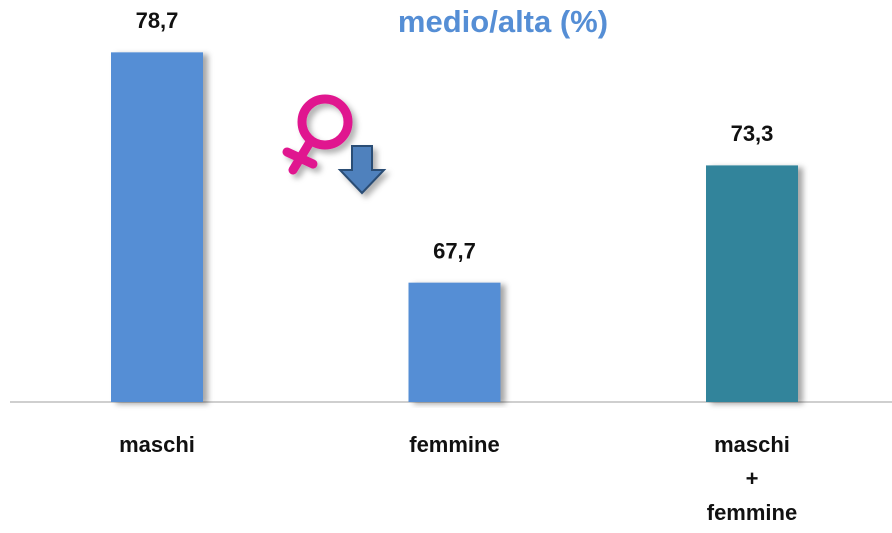 This screenshot has height=533, width=892. What do you see at coordinates (752, 478) in the screenshot?
I see `x-tick-label: maschi + femmine` at bounding box center [752, 478].